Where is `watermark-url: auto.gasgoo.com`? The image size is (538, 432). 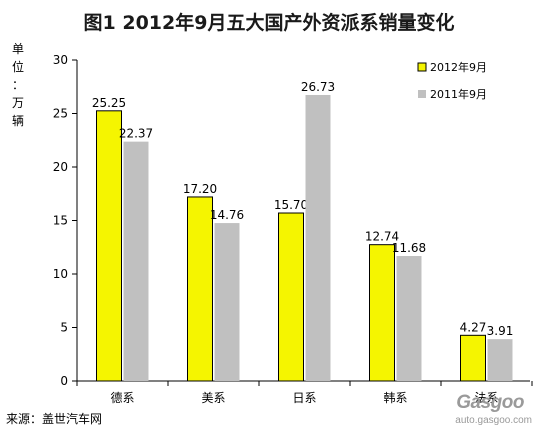 watermark-url: auto.gasgoo.com is located at coordinates (493, 420).